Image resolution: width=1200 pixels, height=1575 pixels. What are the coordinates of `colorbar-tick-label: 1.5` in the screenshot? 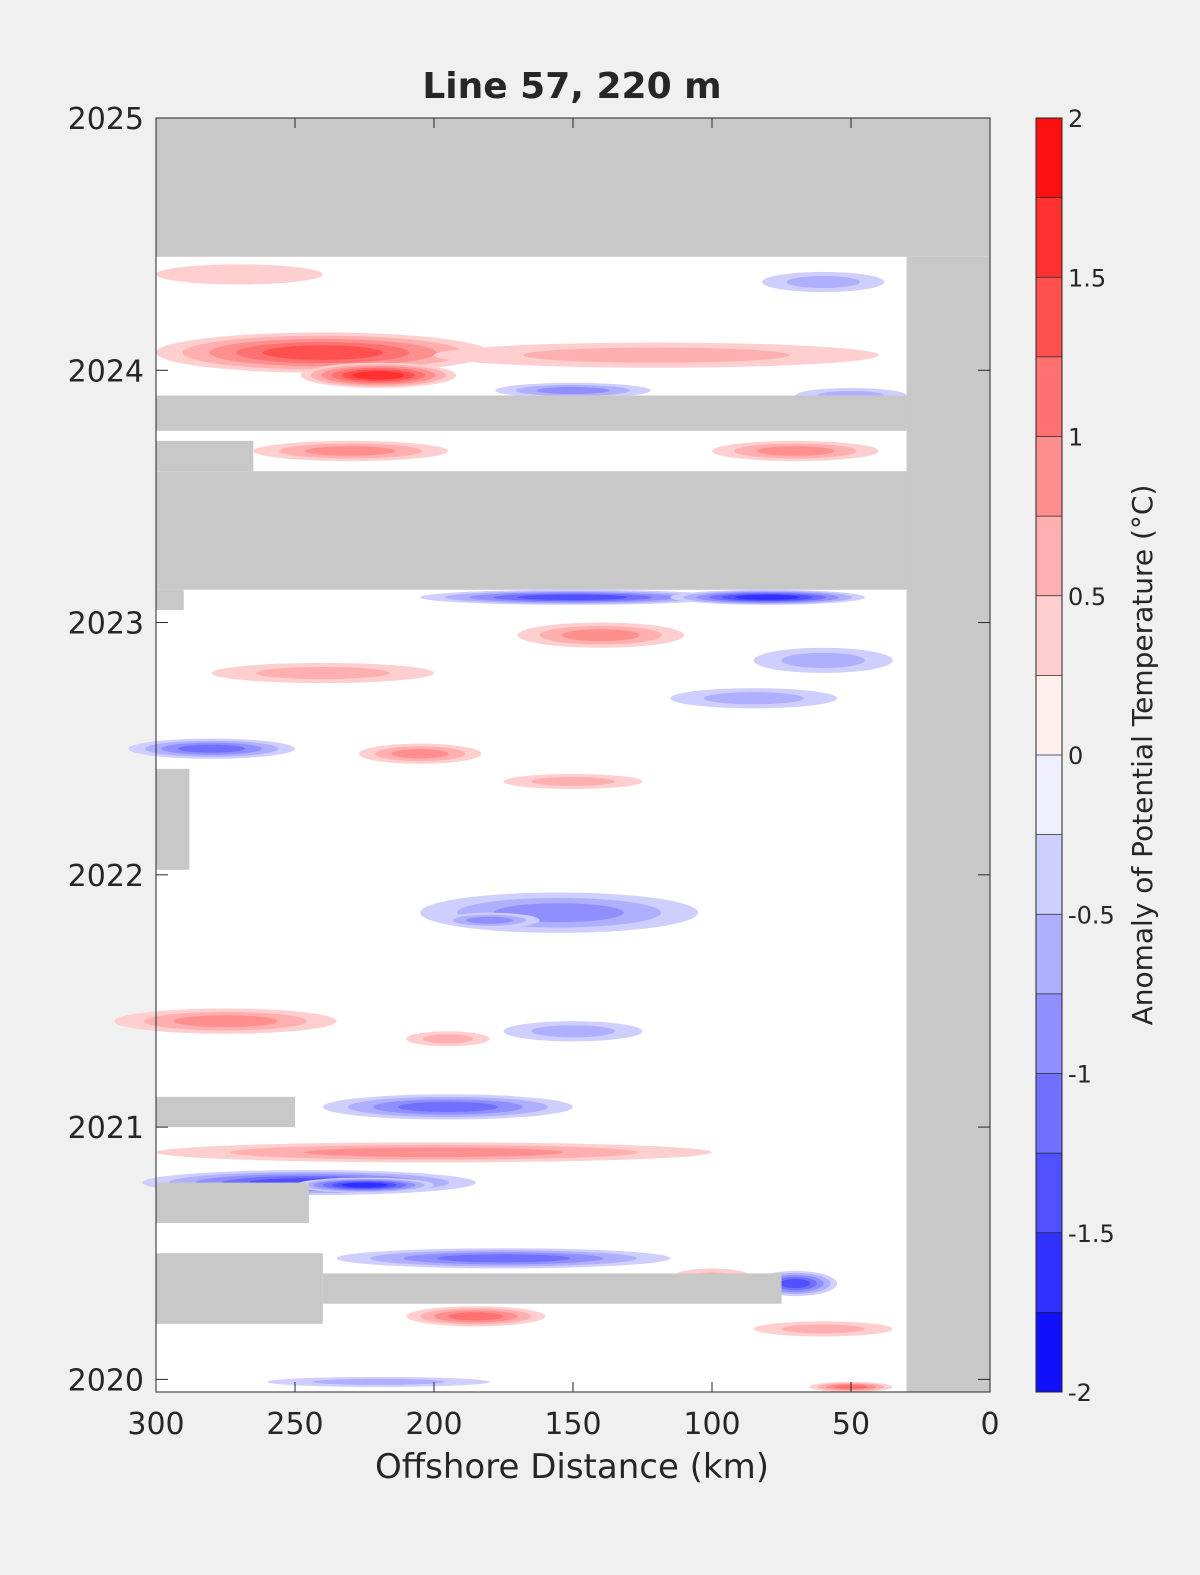 It's located at (1087, 278).